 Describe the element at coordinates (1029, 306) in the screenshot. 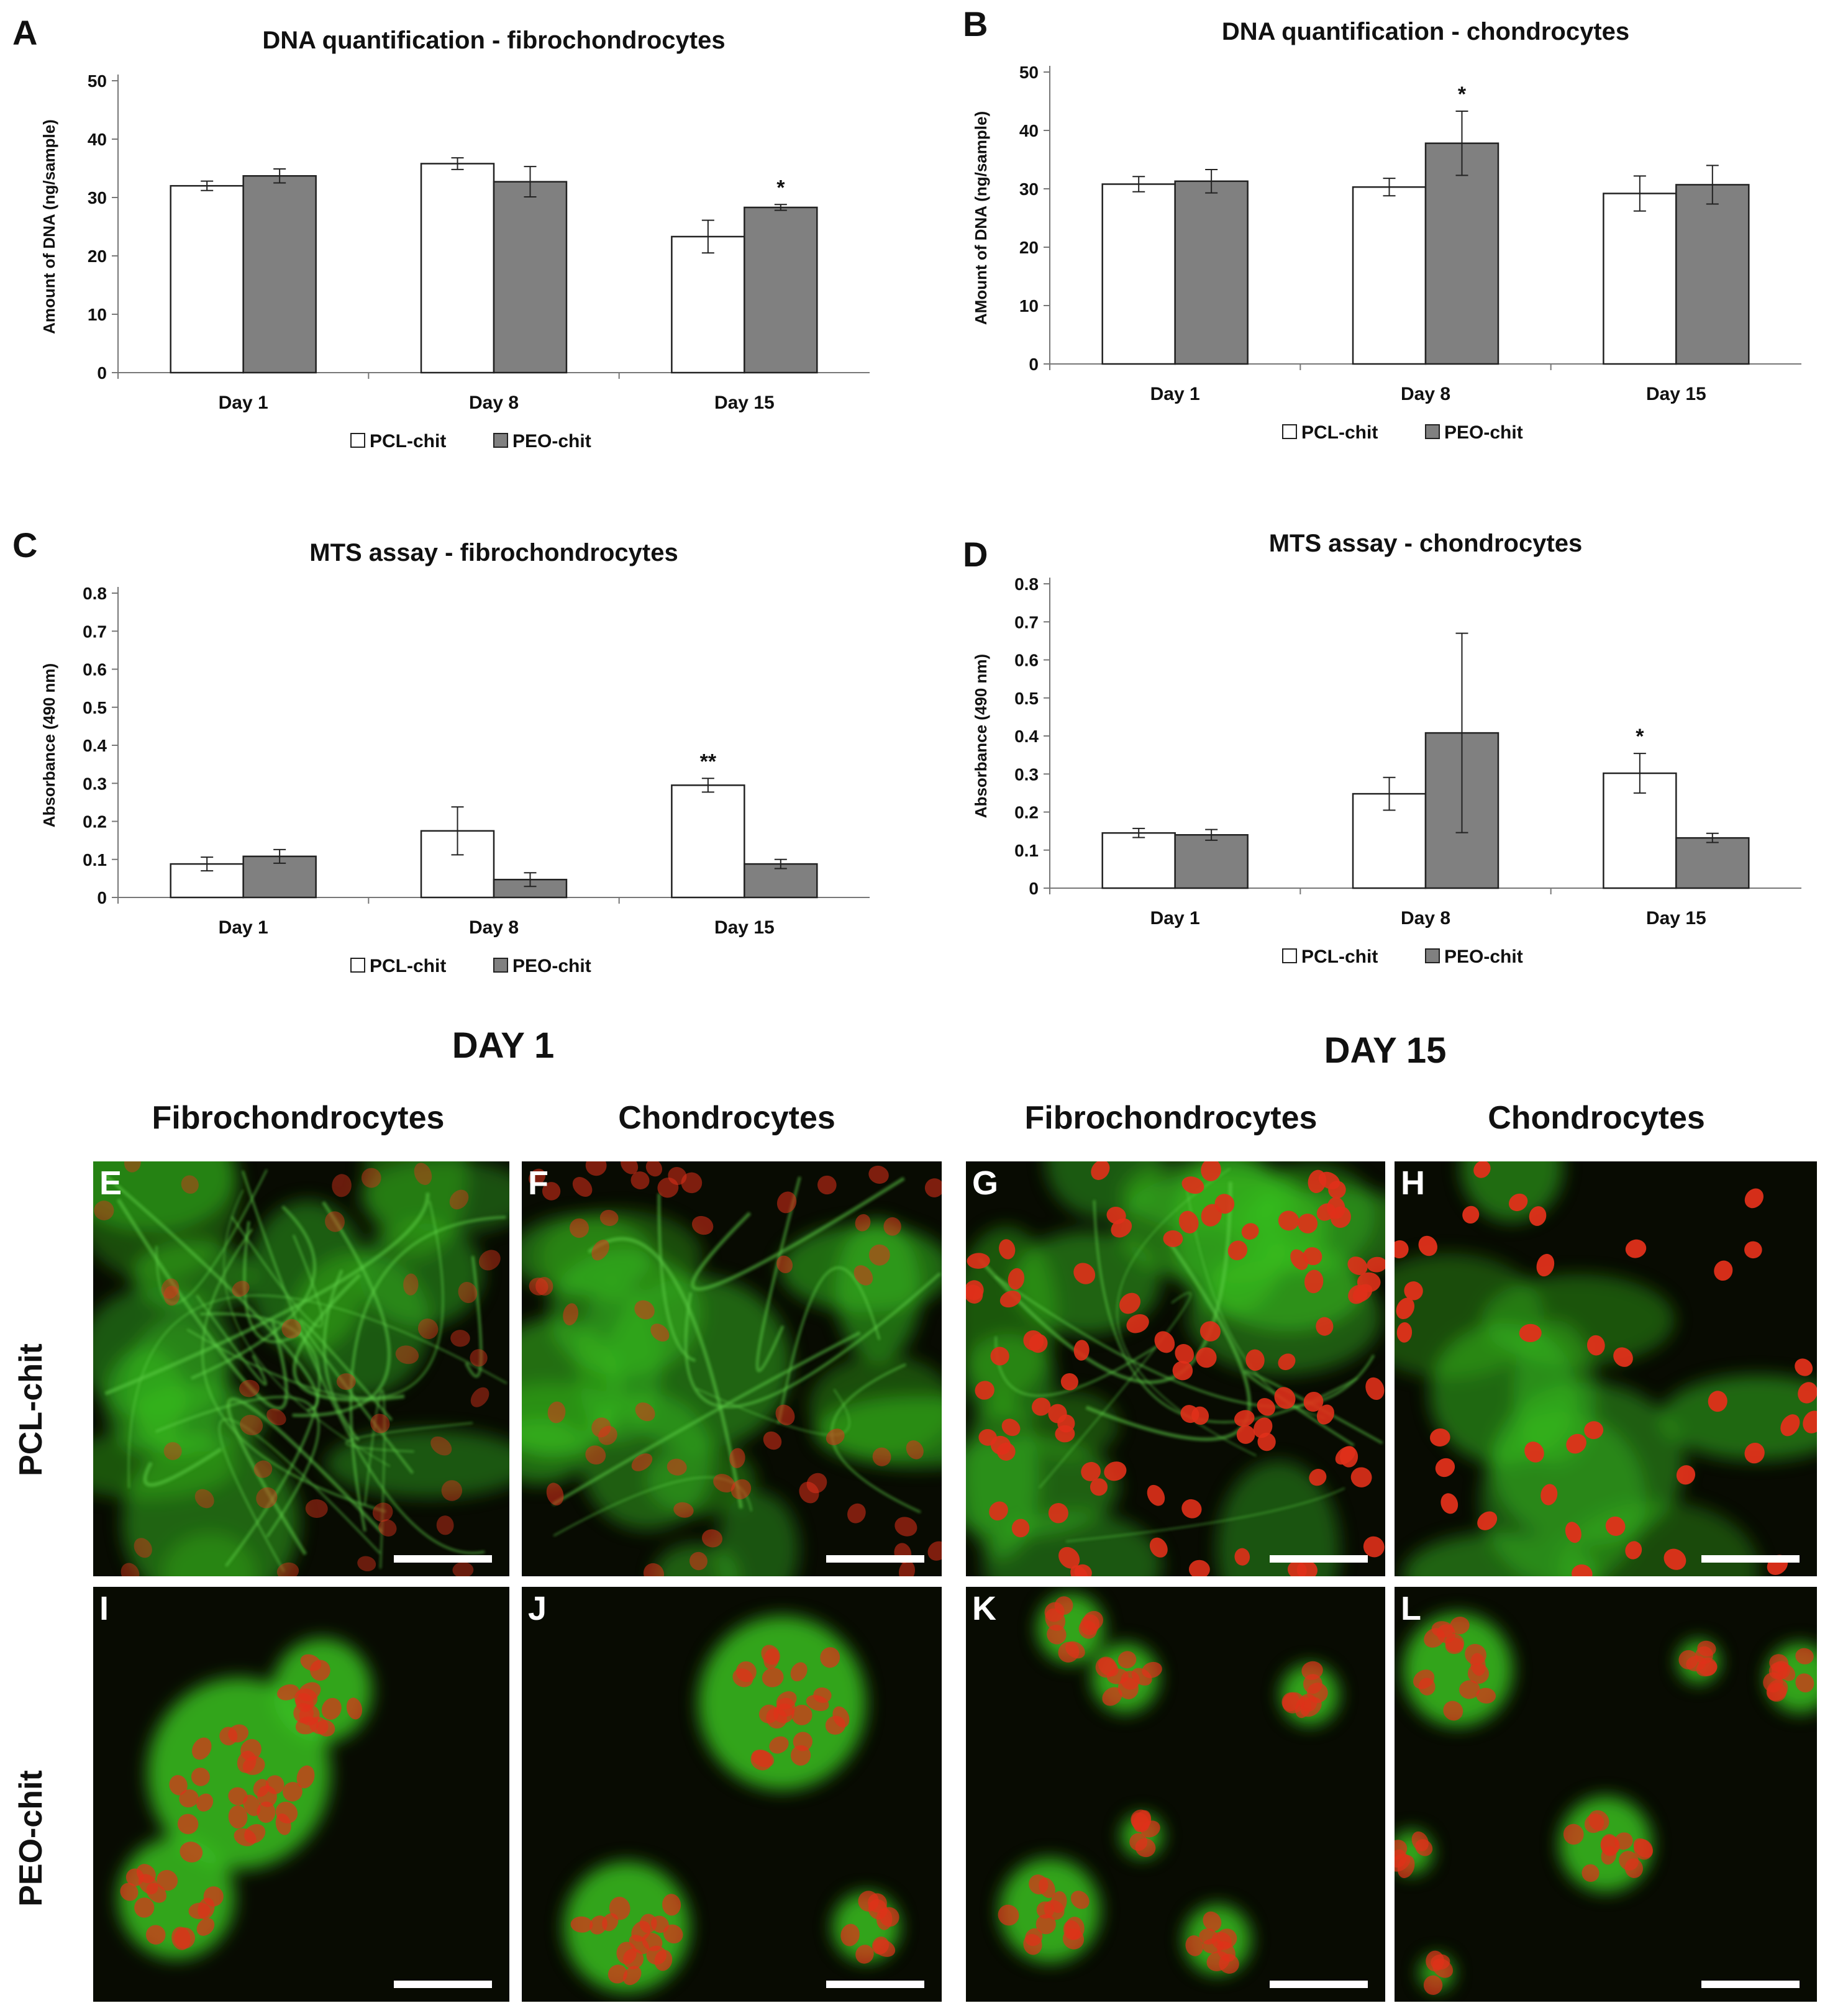

I see `y-tick-label: 10` at that location.